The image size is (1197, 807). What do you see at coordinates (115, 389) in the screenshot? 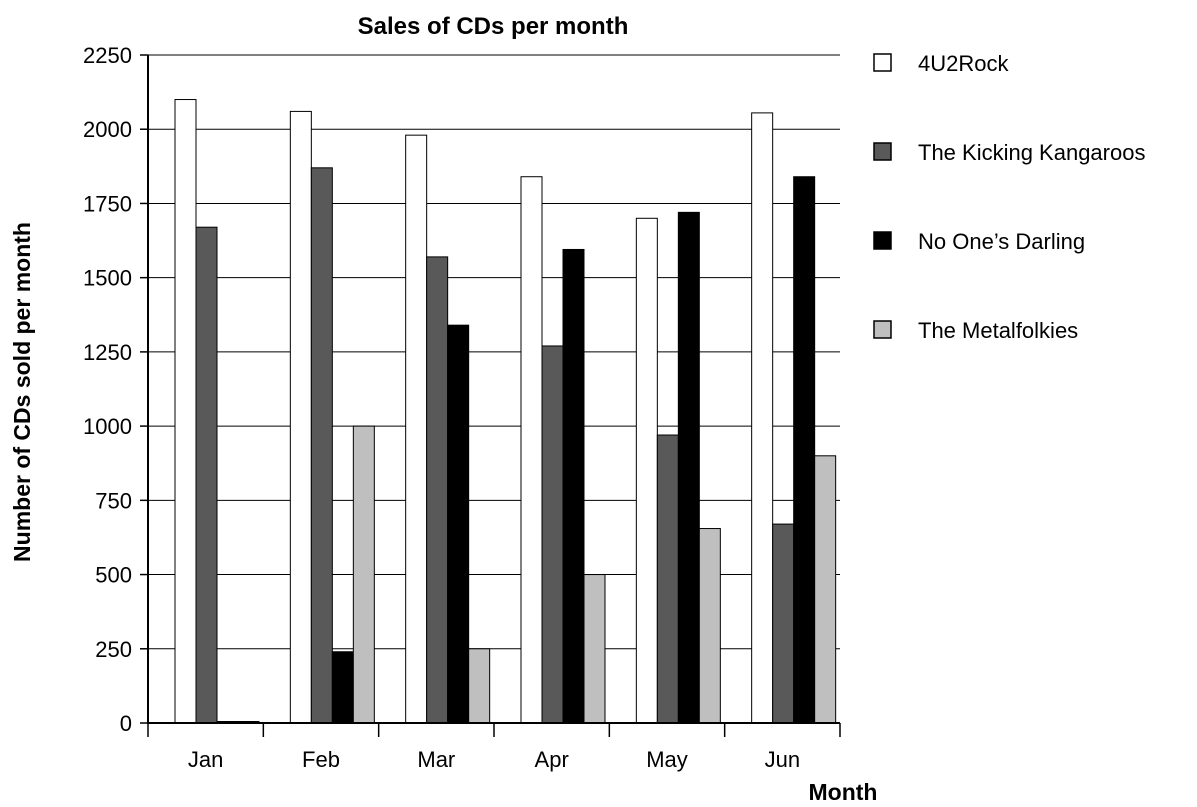
I see `y-axis-ticks: 0 250 500 750 1000 1250 1500 1750 2000 2250` at bounding box center [115, 389].